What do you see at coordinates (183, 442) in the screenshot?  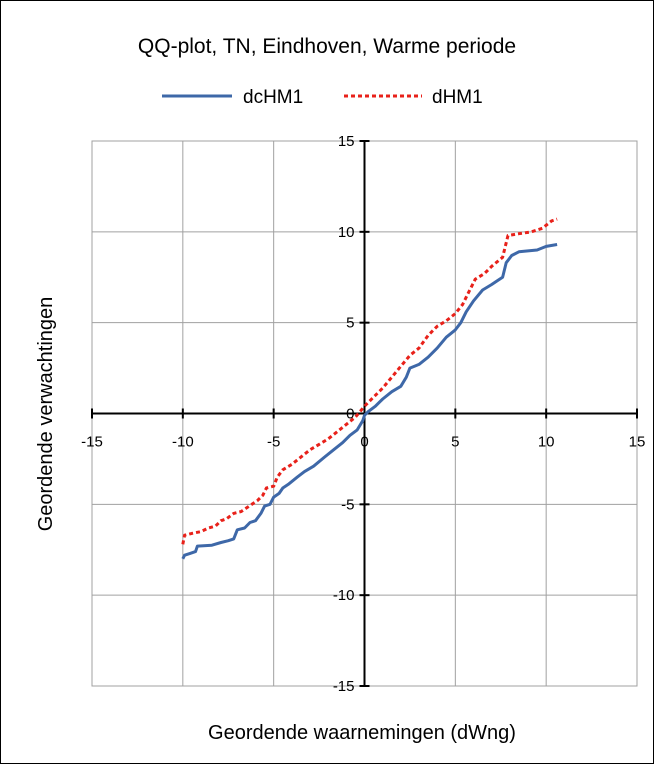 I see `x-tick-label: -10` at bounding box center [183, 442].